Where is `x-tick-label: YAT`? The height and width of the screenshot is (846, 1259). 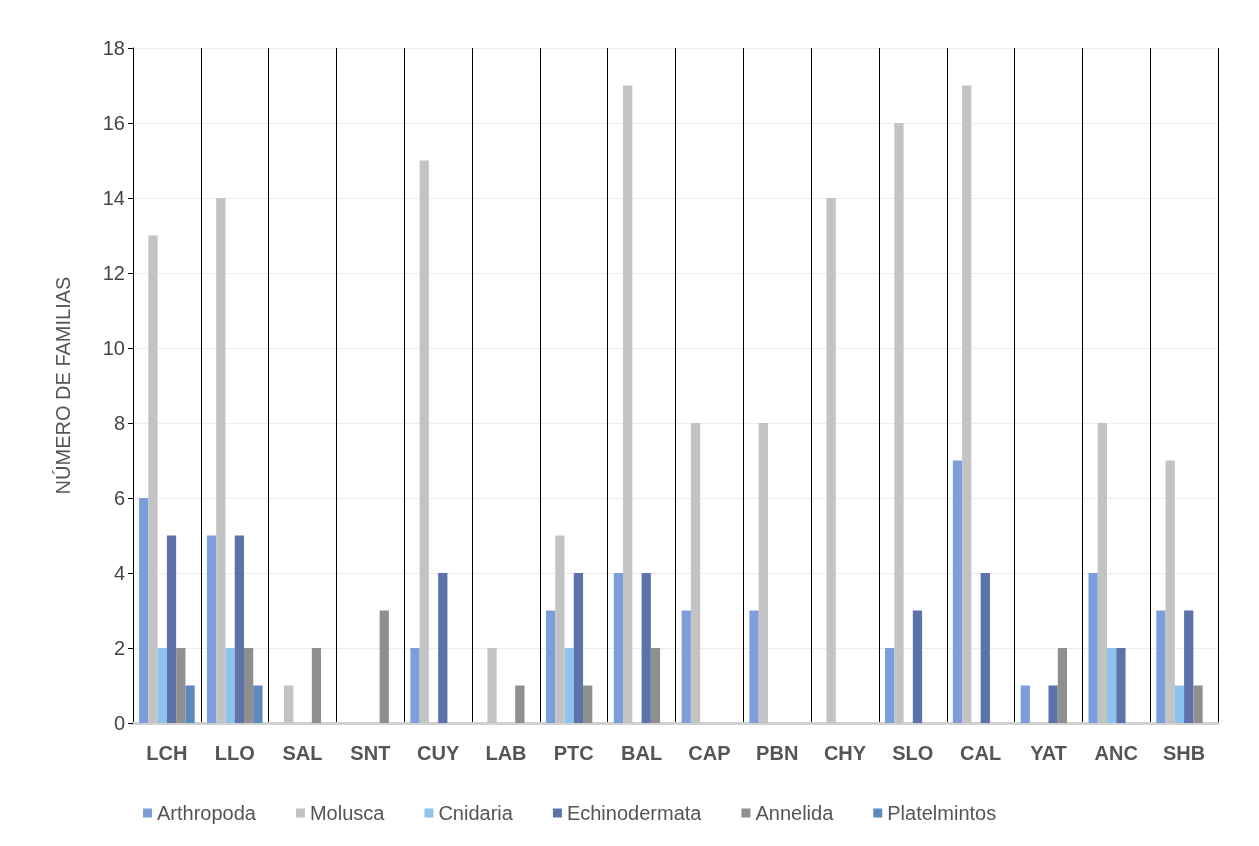 x-tick-label: YAT is located at coordinates (1048, 753).